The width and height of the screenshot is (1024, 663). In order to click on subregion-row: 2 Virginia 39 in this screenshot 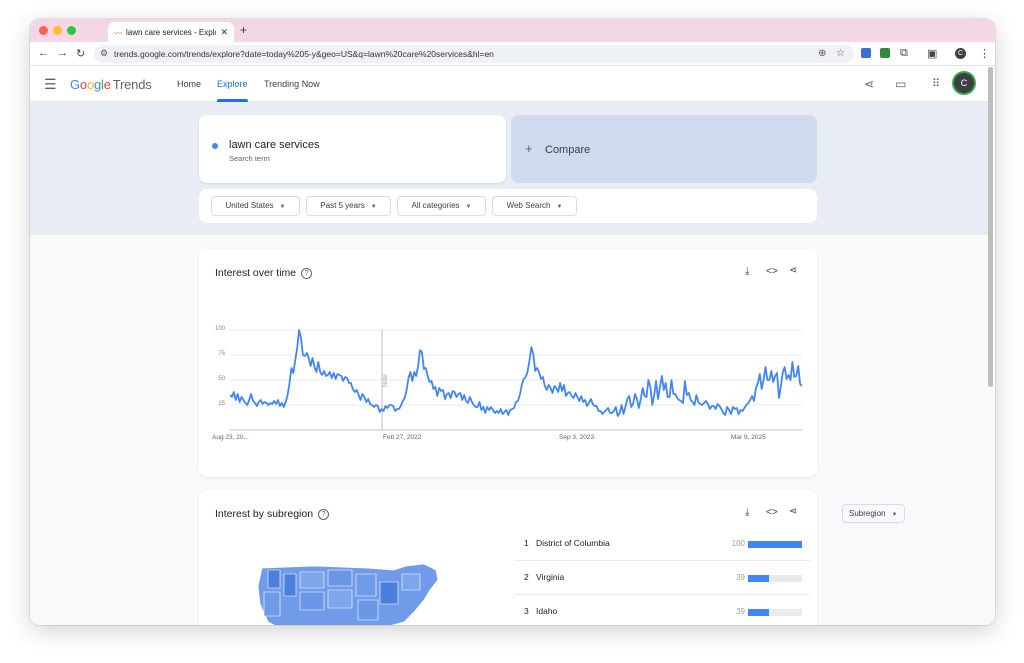, I will do `click(662, 578)`.